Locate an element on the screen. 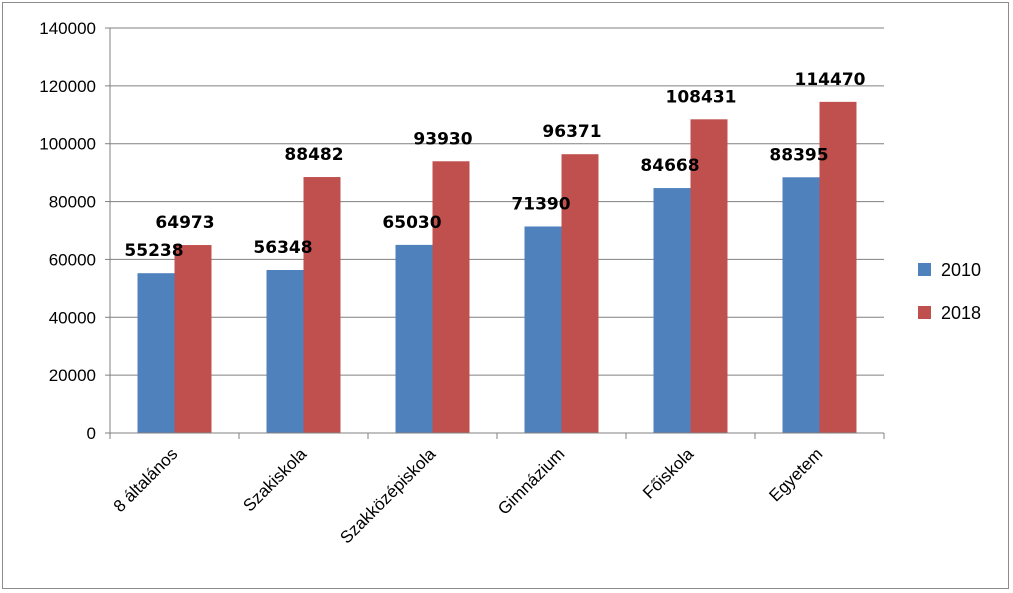  x-category-label: Szakiskola is located at coordinates (274, 479).